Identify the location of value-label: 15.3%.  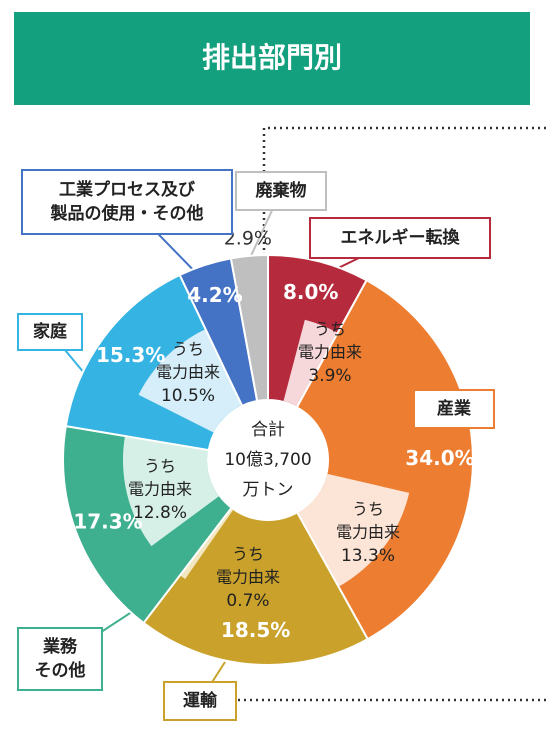
(130, 355).